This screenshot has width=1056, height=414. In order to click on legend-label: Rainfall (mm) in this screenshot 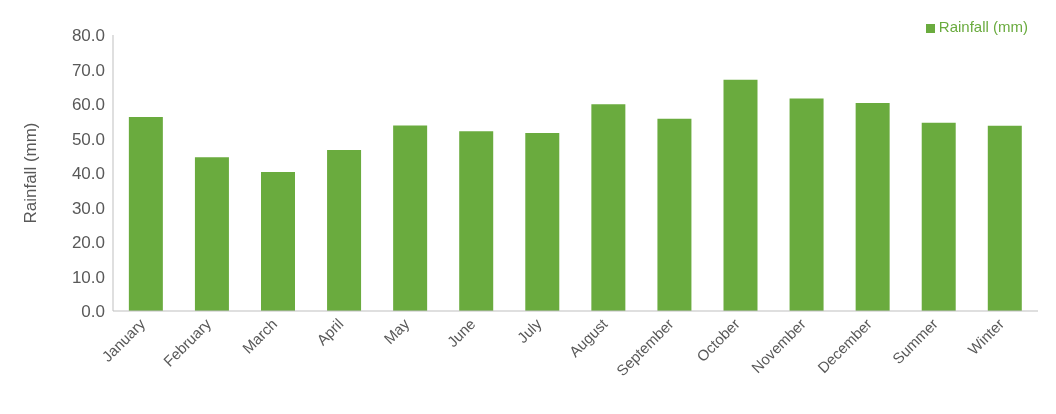, I will do `click(983, 26)`.